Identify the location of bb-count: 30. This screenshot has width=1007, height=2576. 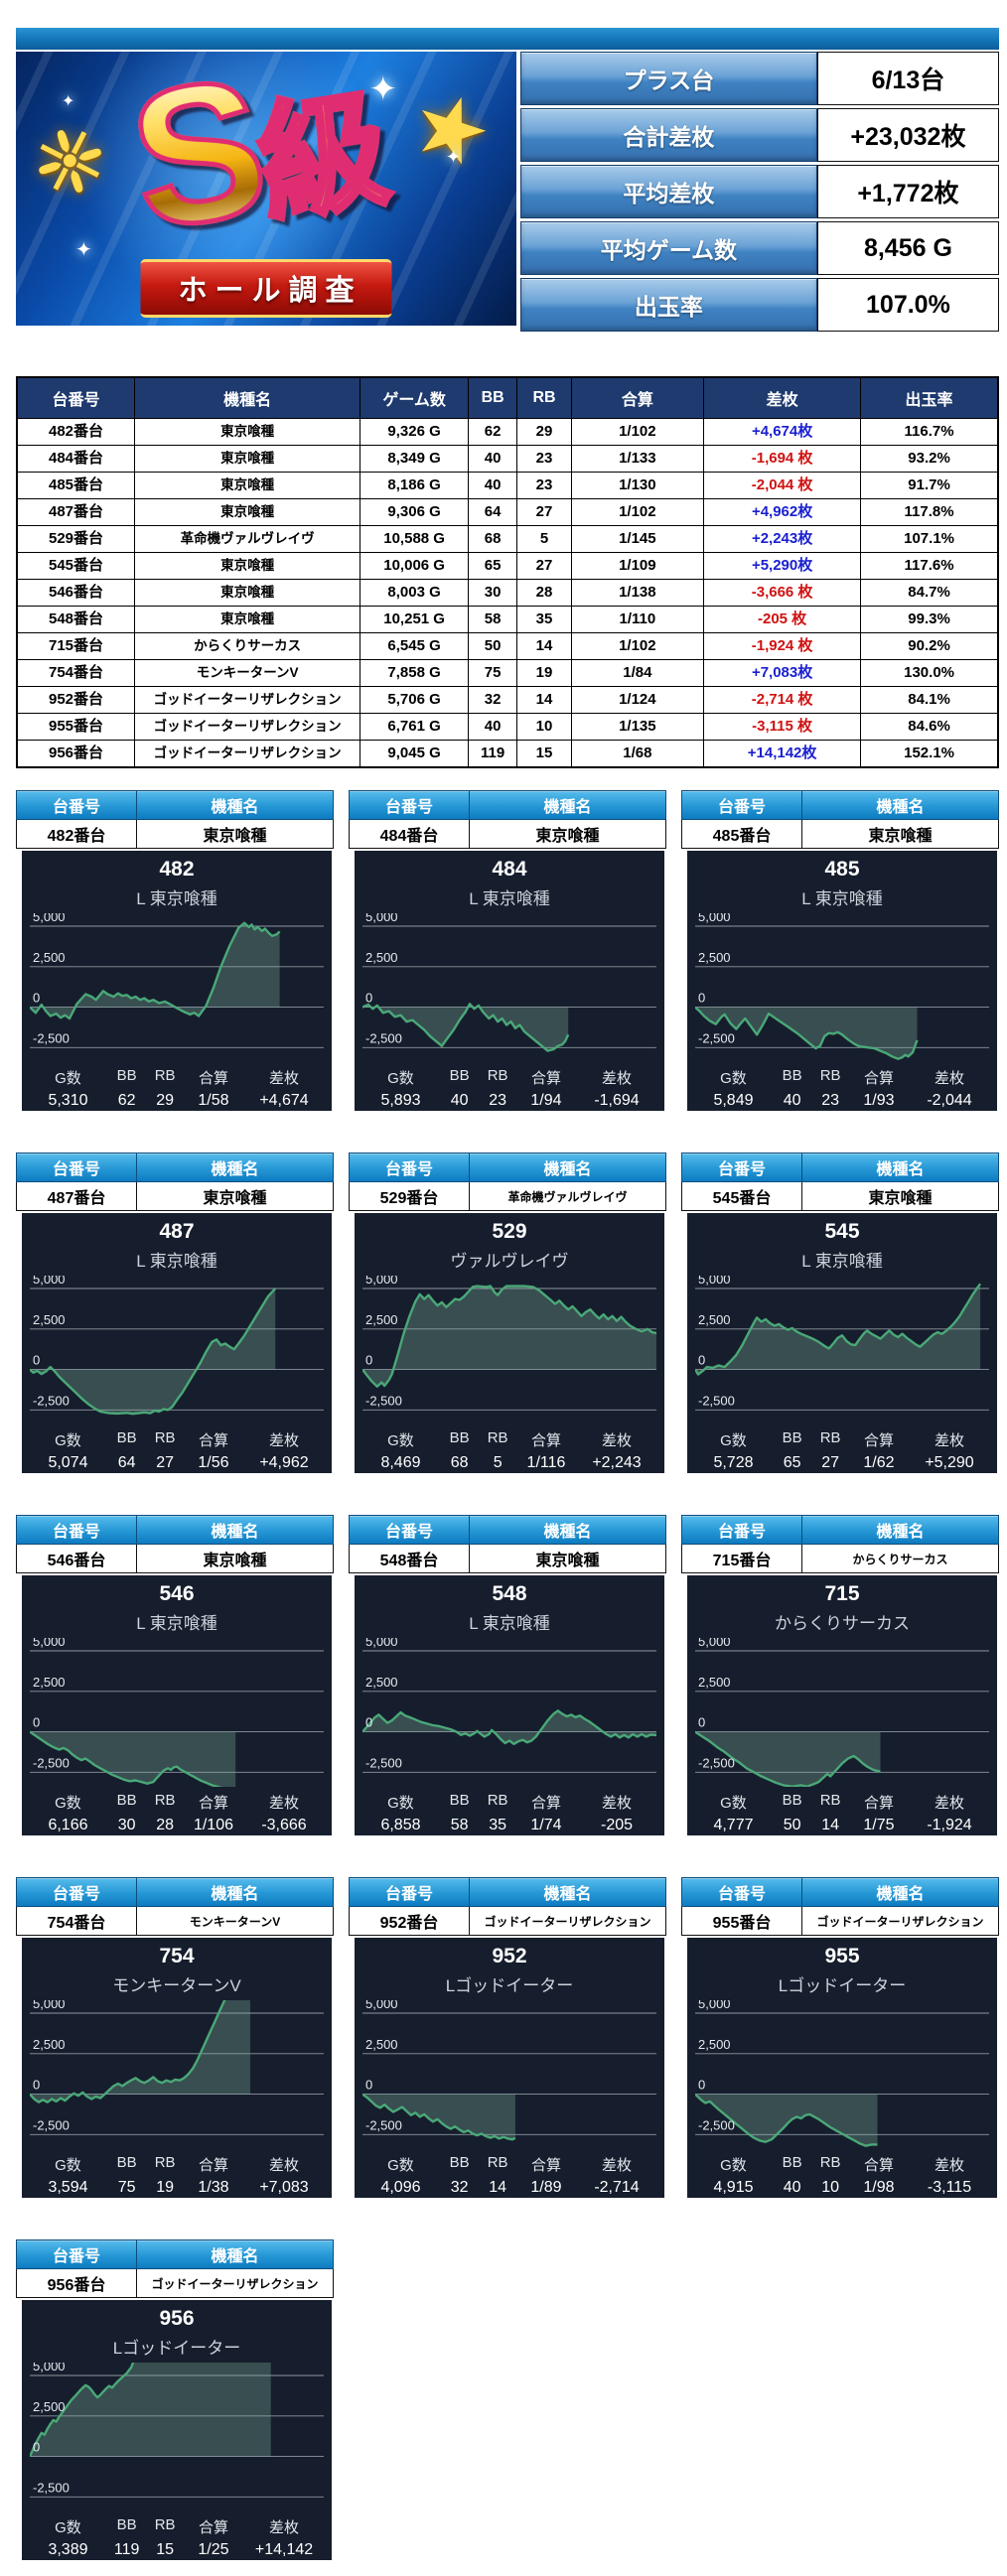
(492, 593).